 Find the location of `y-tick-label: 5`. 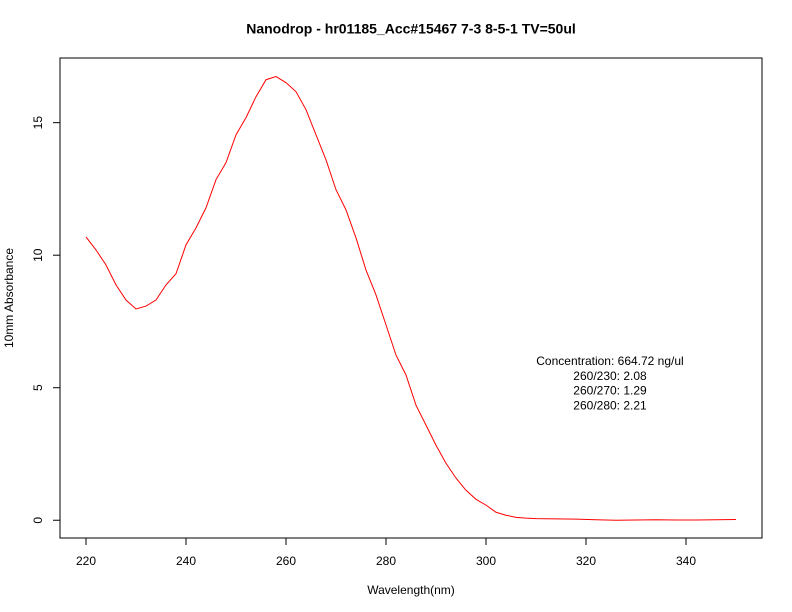

y-tick-label: 5 is located at coordinates (38, 387).